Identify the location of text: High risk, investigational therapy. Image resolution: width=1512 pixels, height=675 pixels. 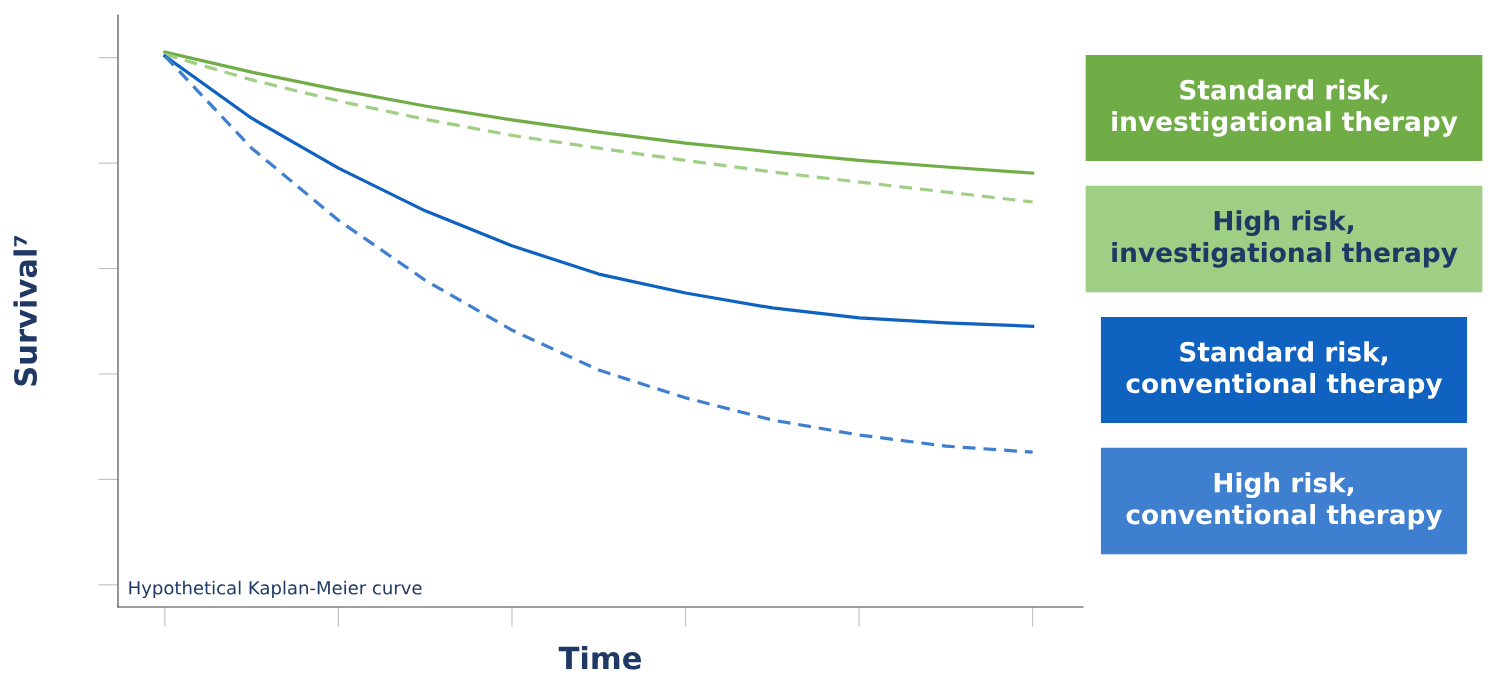
(1285, 239).